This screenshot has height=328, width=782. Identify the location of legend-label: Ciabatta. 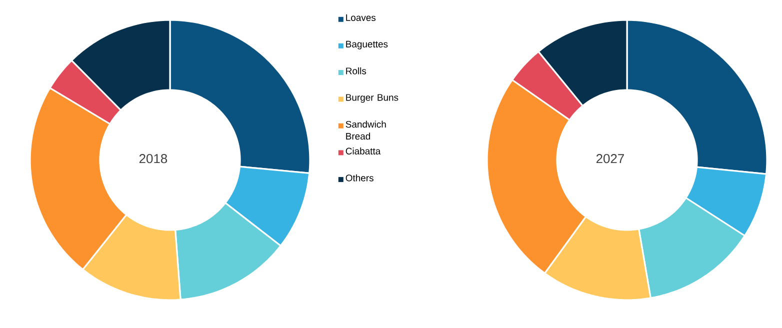
(363, 151).